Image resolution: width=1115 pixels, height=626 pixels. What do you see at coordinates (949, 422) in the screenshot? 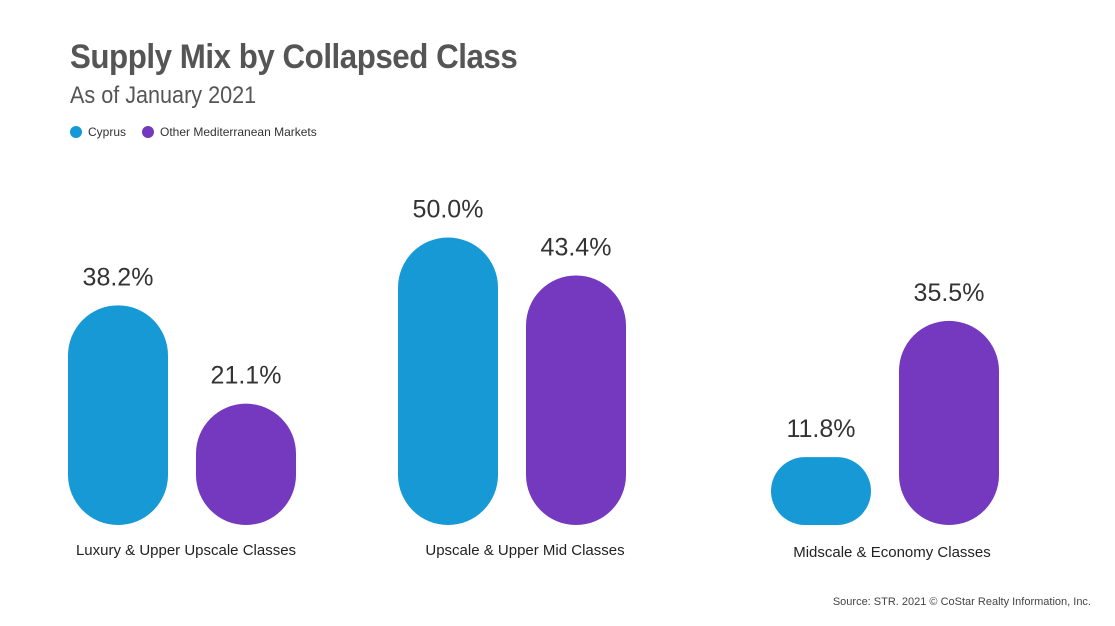
I see `bar-other-mediterranean-markets-midscale-economy-classes` at bounding box center [949, 422].